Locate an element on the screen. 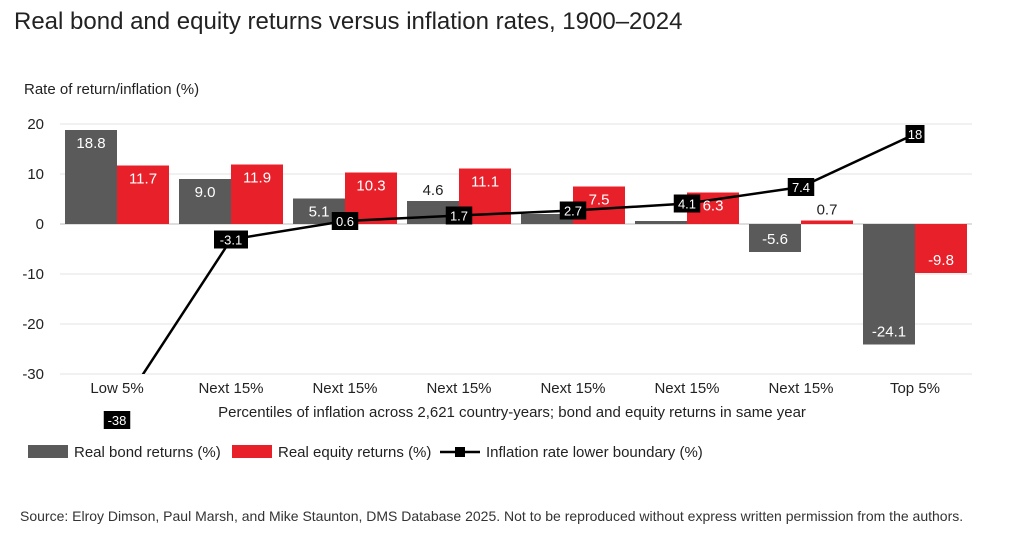 The image size is (1024, 537). inflation-value-label: 18 is located at coordinates (915, 134).